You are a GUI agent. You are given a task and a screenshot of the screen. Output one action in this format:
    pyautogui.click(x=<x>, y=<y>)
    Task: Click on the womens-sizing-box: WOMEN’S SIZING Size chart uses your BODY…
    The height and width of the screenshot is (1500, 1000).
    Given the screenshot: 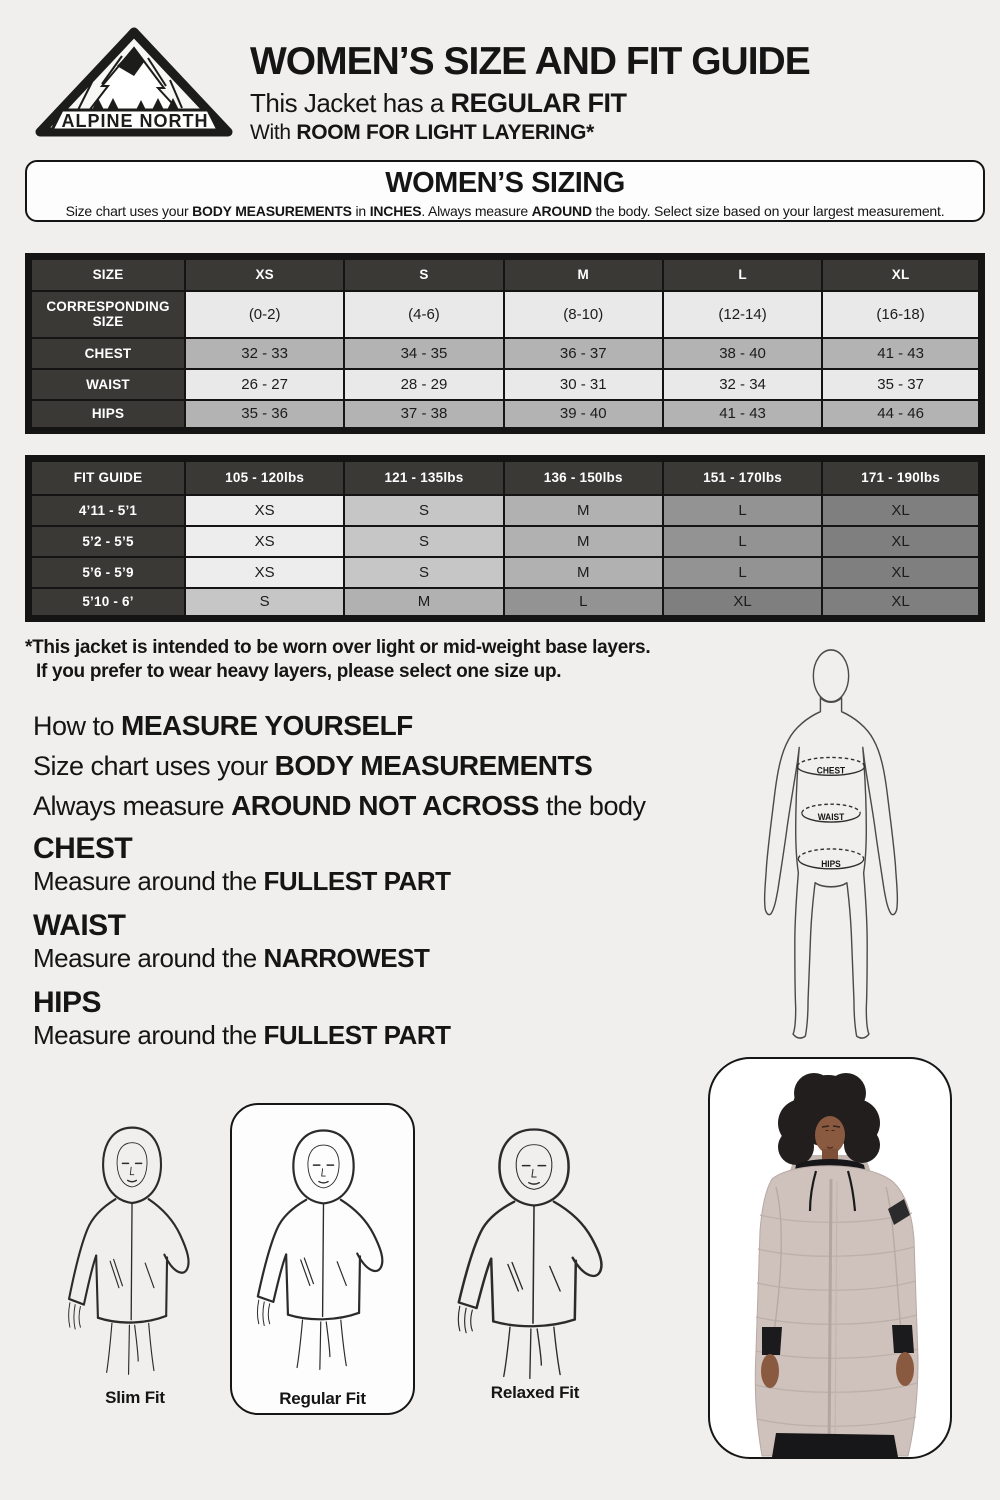 What is the action you would take?
    pyautogui.click(x=505, y=191)
    